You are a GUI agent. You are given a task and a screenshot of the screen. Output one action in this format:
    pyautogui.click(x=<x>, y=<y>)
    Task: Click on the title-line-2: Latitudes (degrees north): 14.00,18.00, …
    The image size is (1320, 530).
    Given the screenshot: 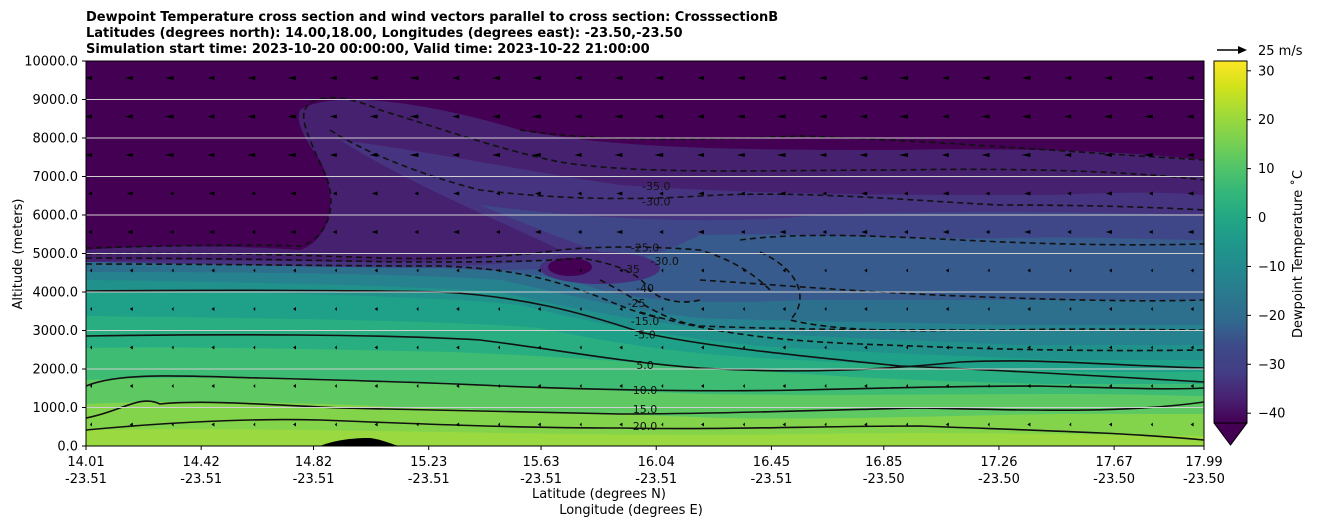 What is the action you would take?
    pyautogui.click(x=384, y=33)
    